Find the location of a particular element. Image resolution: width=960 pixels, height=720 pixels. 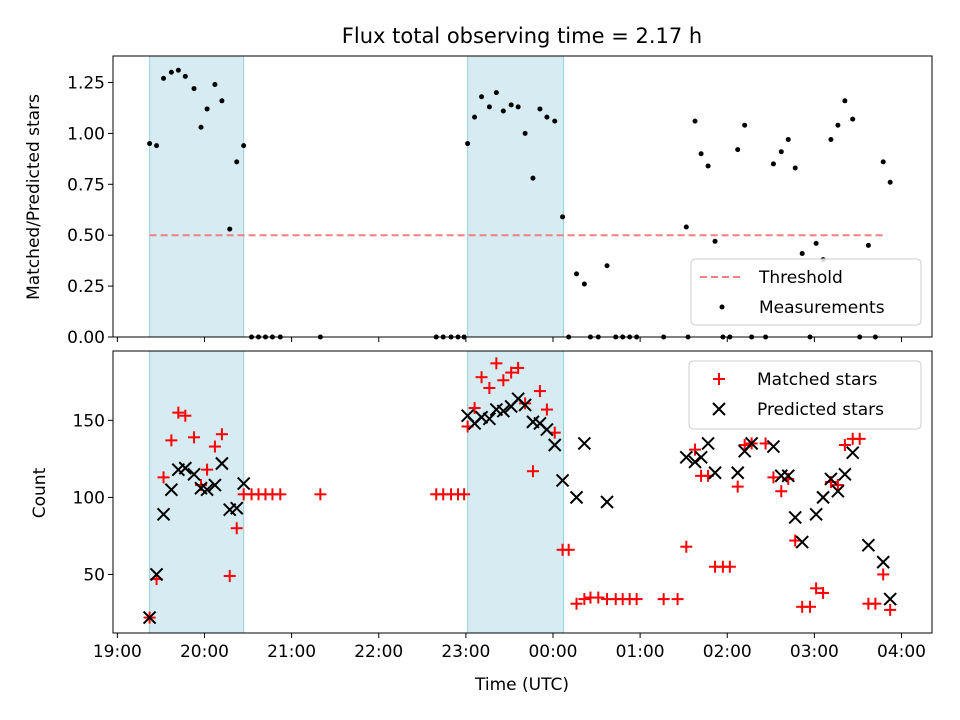

legend-measurements-swatch is located at coordinates (722, 307).